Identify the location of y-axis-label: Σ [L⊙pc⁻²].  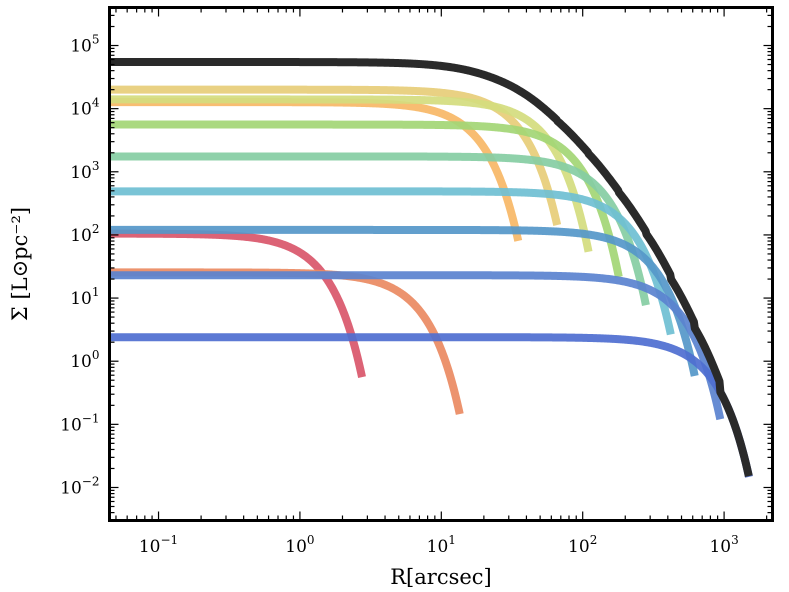
(20, 264).